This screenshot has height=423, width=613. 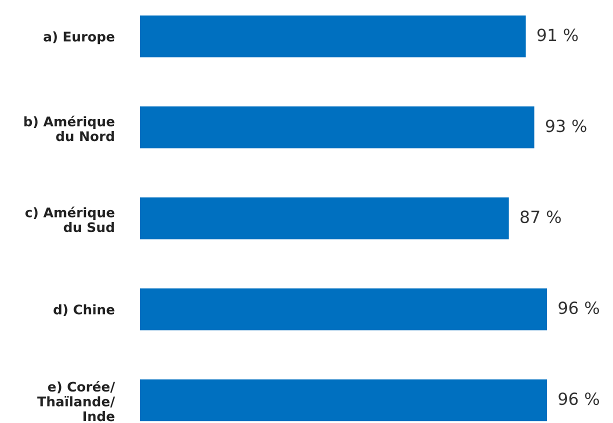 I want to click on data-label: 93 %, so click(x=566, y=126).